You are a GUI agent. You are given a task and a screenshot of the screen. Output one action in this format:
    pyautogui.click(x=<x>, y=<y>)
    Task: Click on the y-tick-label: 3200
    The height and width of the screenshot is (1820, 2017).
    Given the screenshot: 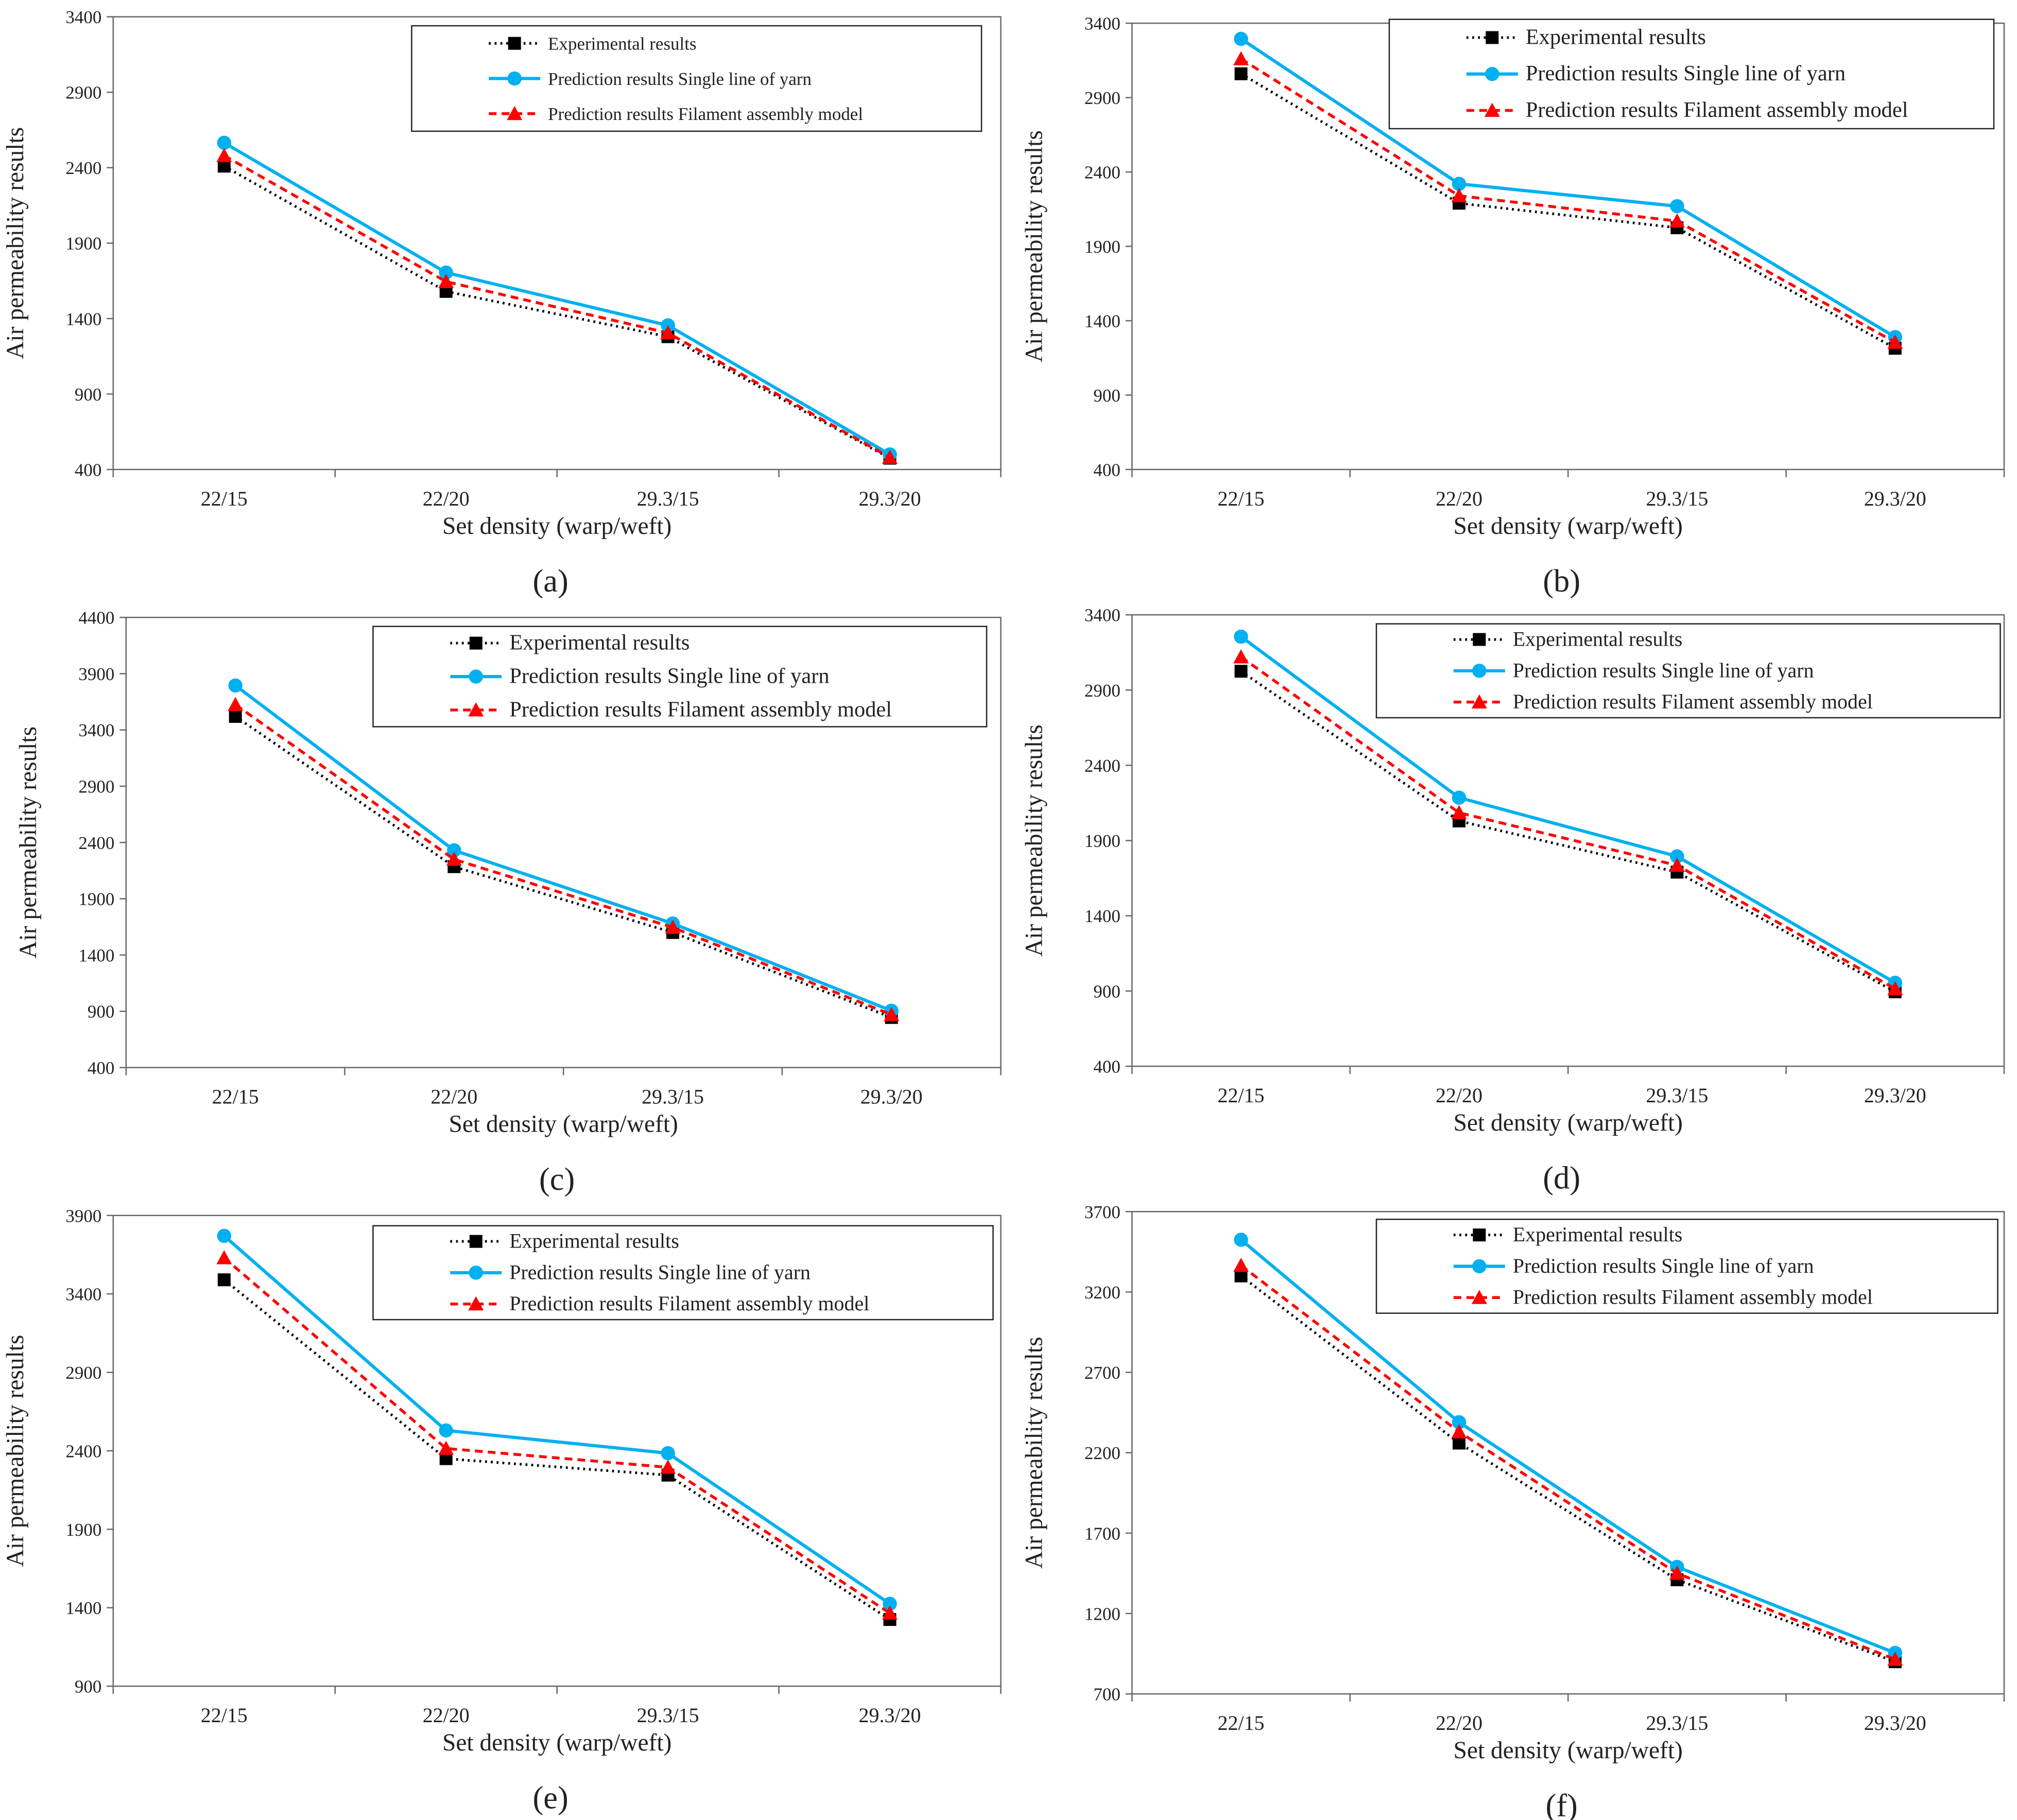 What is the action you would take?
    pyautogui.click(x=1102, y=1292)
    